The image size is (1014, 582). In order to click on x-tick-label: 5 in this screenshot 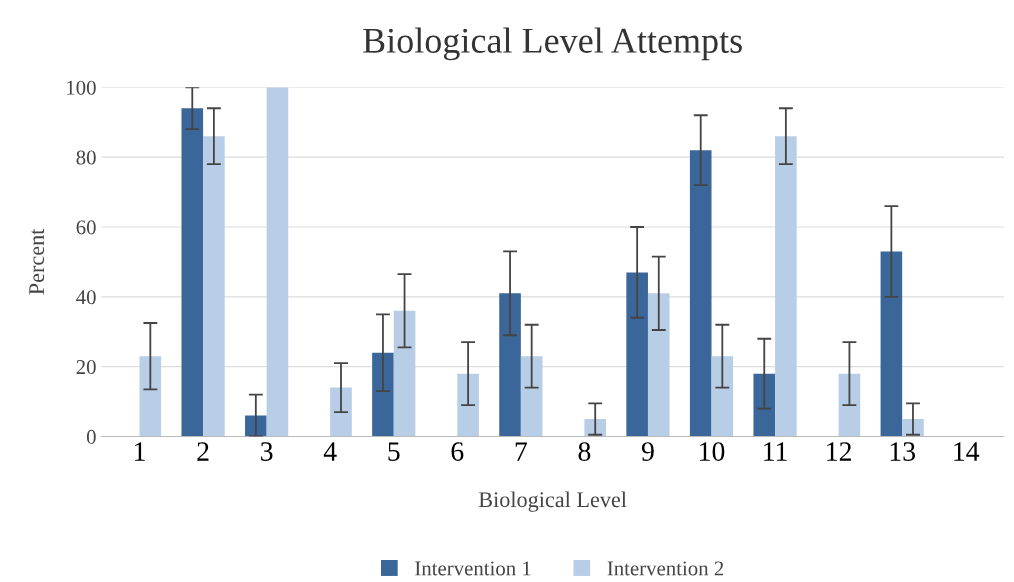, I will do `click(394, 451)`.